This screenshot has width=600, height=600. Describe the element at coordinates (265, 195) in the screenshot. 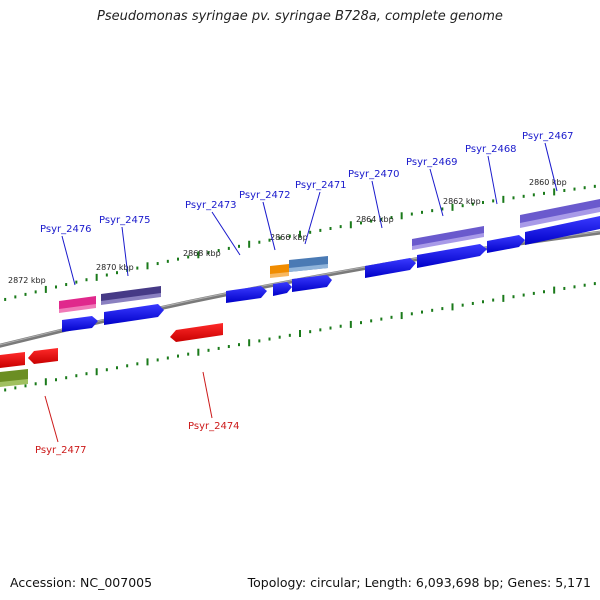

I see `gene-label-psyr-2472: Psyr_2472` at that location.